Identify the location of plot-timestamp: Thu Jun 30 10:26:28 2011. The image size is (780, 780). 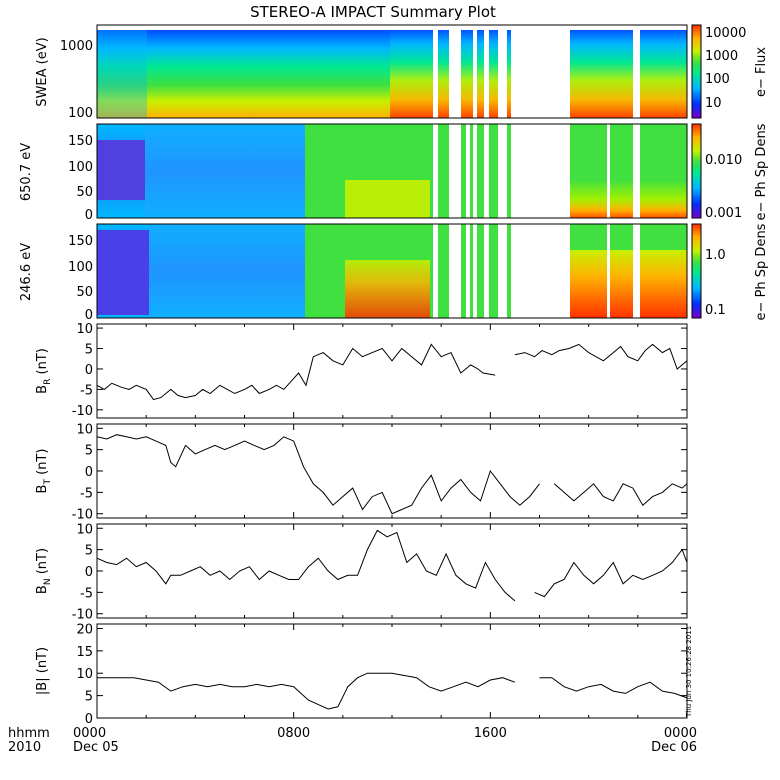
(689, 672).